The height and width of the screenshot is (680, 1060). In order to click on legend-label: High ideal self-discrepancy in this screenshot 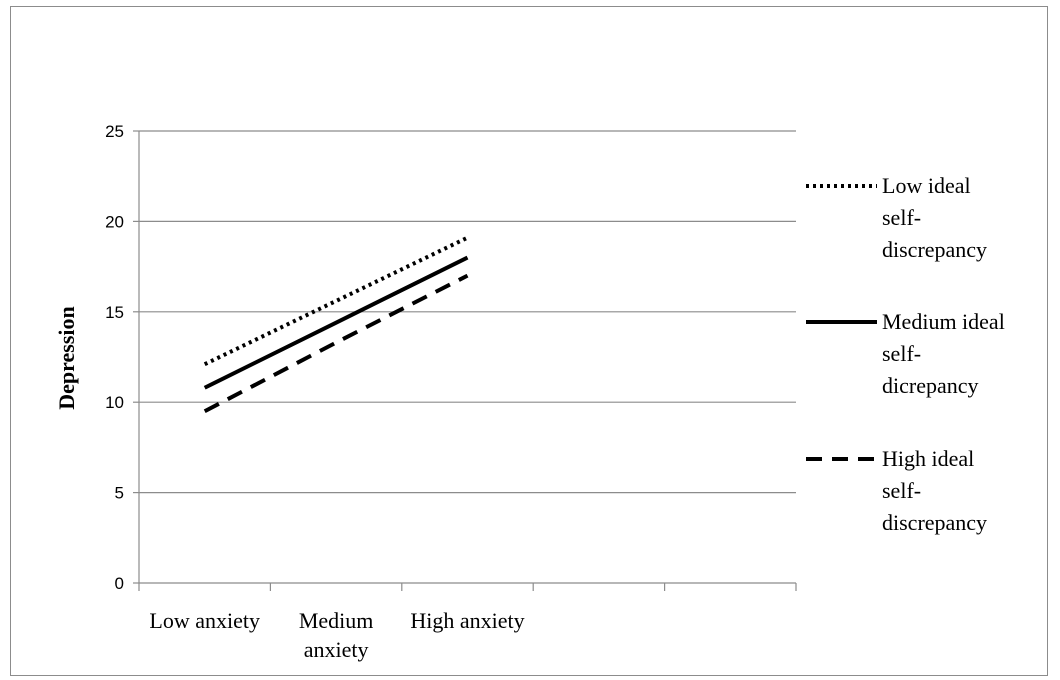, I will do `click(934, 490)`.